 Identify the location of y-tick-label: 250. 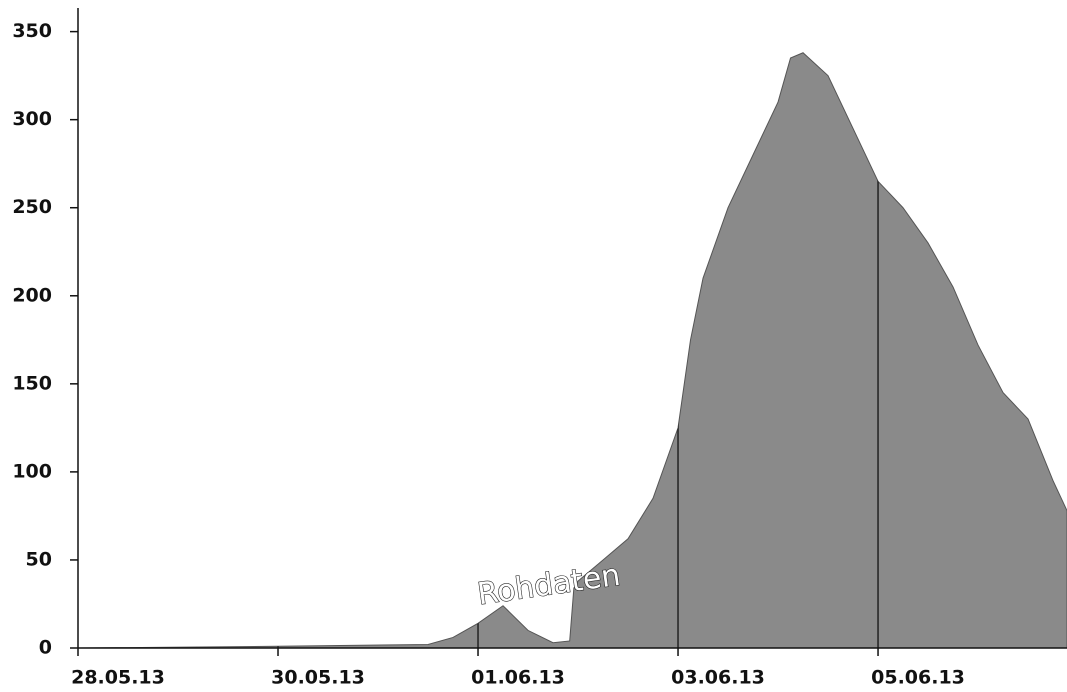
(32, 207).